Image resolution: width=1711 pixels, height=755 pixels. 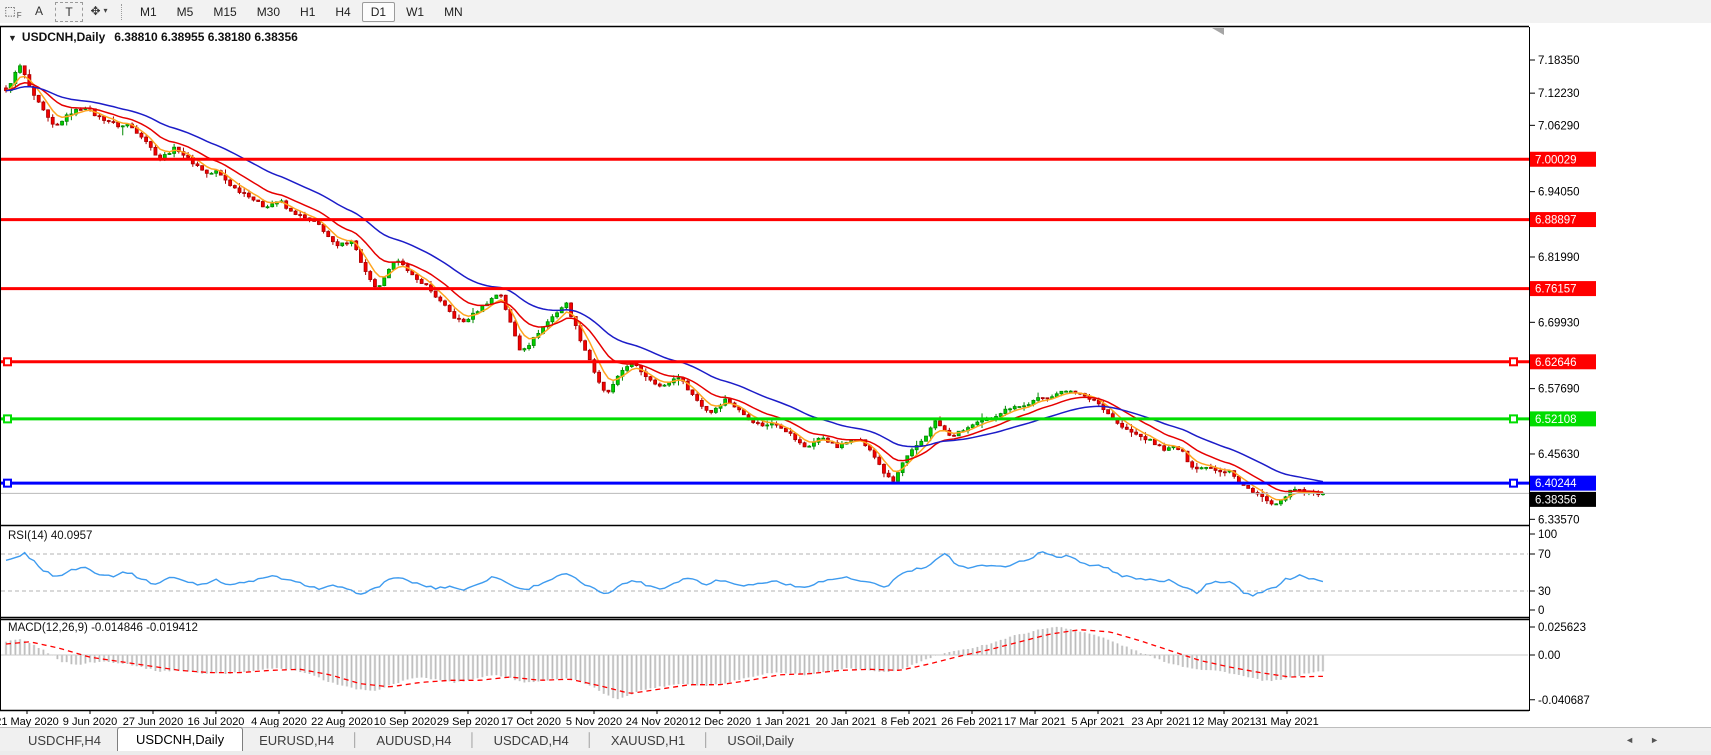 I want to click on pane-resize-handle-macd, so click(x=764, y=619).